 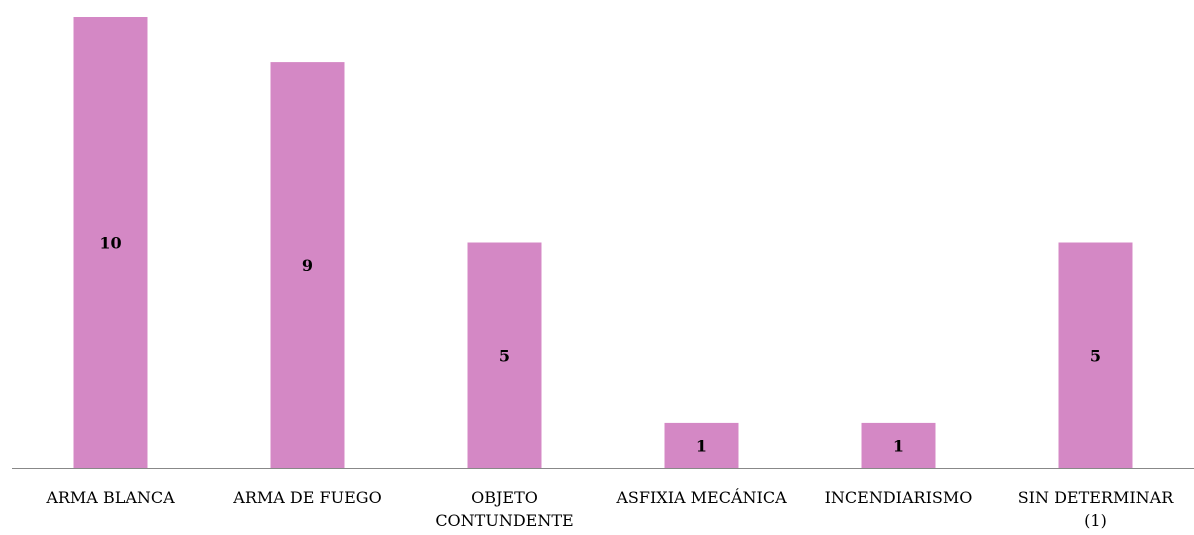 I want to click on category-label-4: INCENDIARISMO, so click(x=899, y=497).